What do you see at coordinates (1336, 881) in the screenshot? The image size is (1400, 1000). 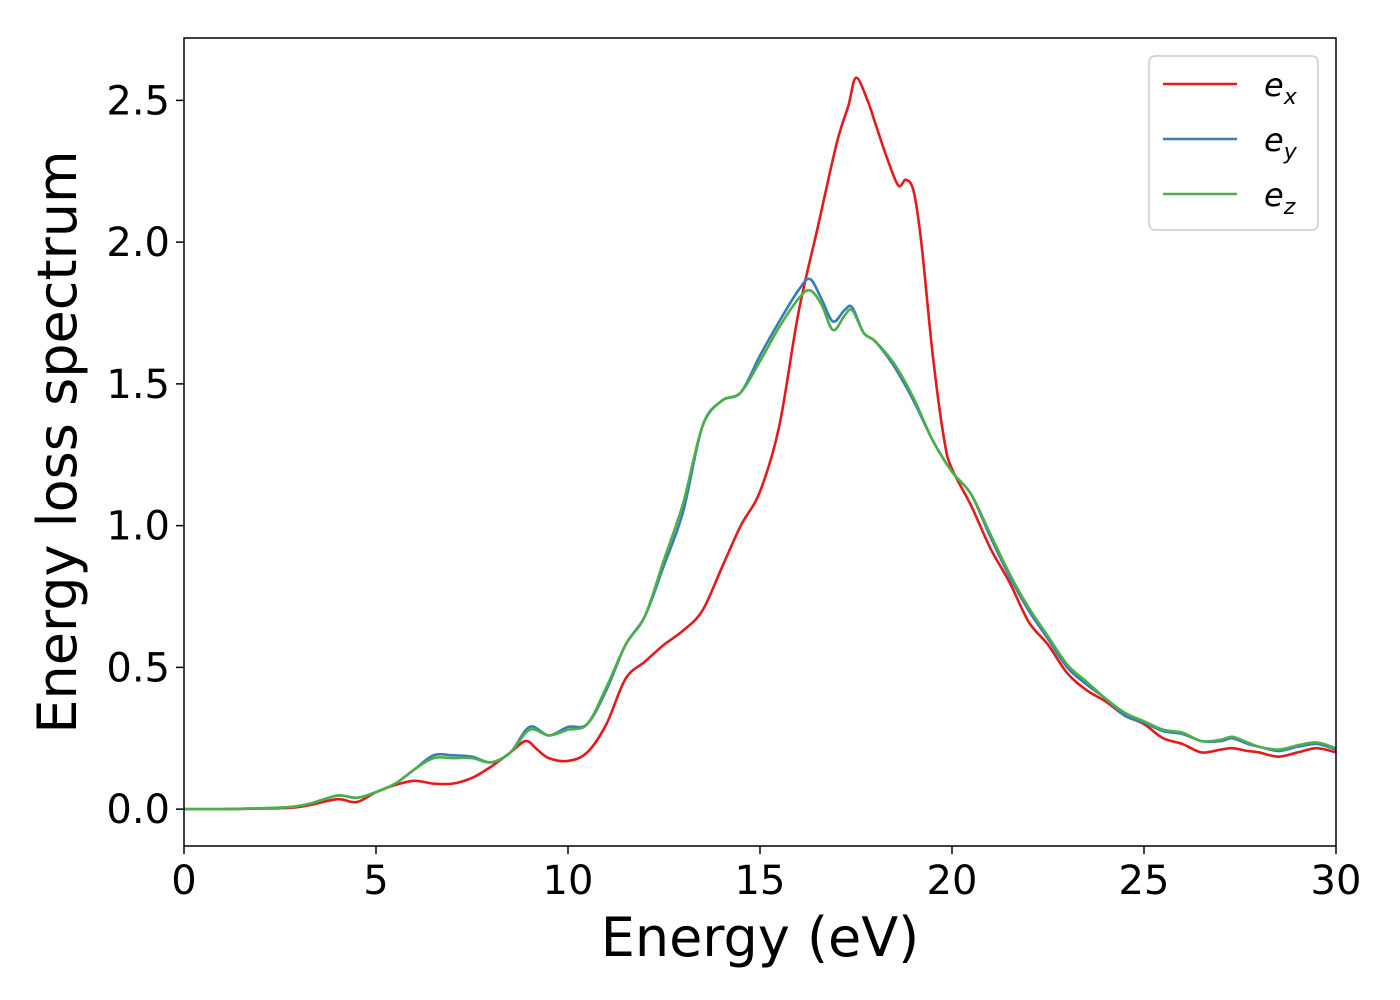 I see `x-tick-label: 30` at bounding box center [1336, 881].